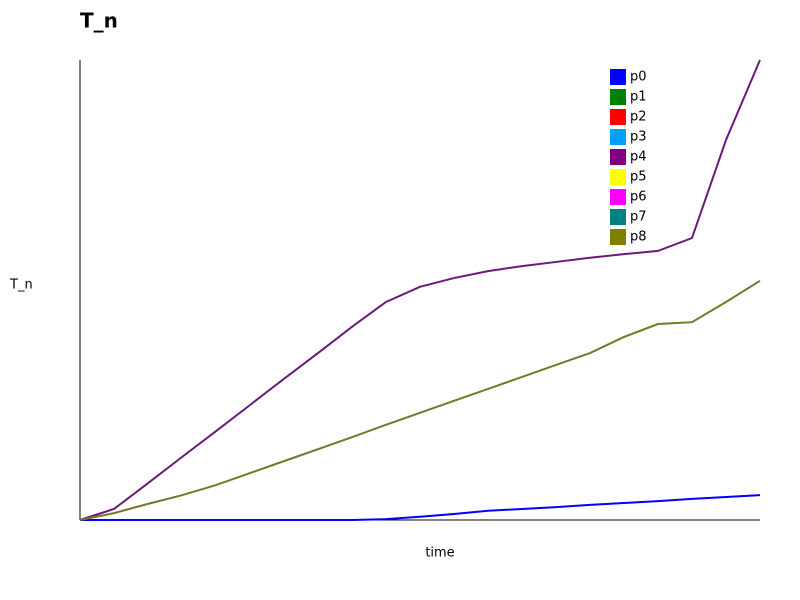 The width and height of the screenshot is (800, 600). Describe the element at coordinates (638, 77) in the screenshot. I see `legend-label: p0` at that location.